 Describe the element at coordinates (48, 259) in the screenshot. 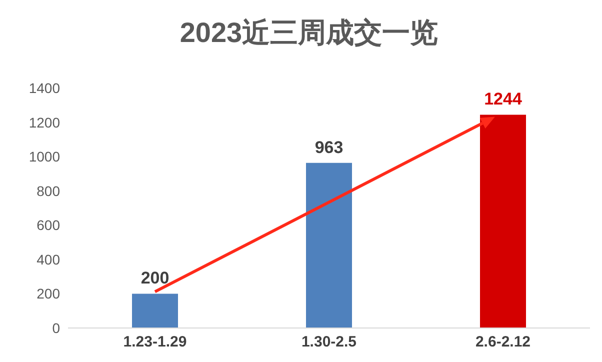

I see `y-tick-label: 400` at that location.